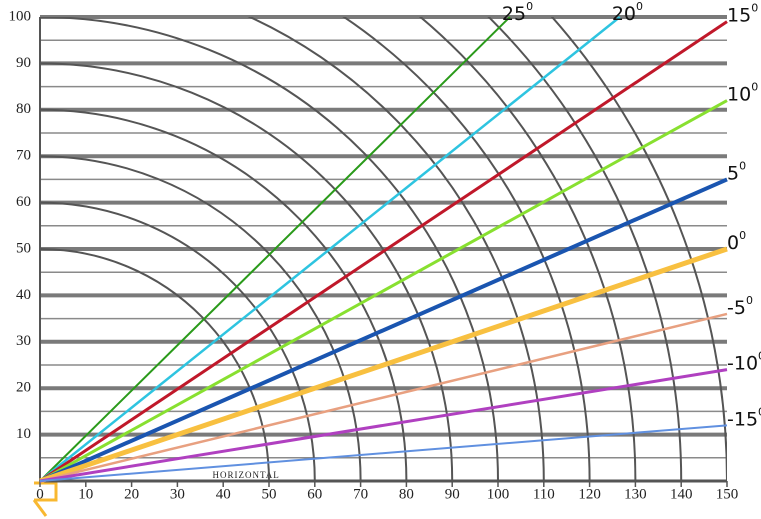 This screenshot has width=761, height=519. I want to click on x-tick-label: 120, so click(589, 494).